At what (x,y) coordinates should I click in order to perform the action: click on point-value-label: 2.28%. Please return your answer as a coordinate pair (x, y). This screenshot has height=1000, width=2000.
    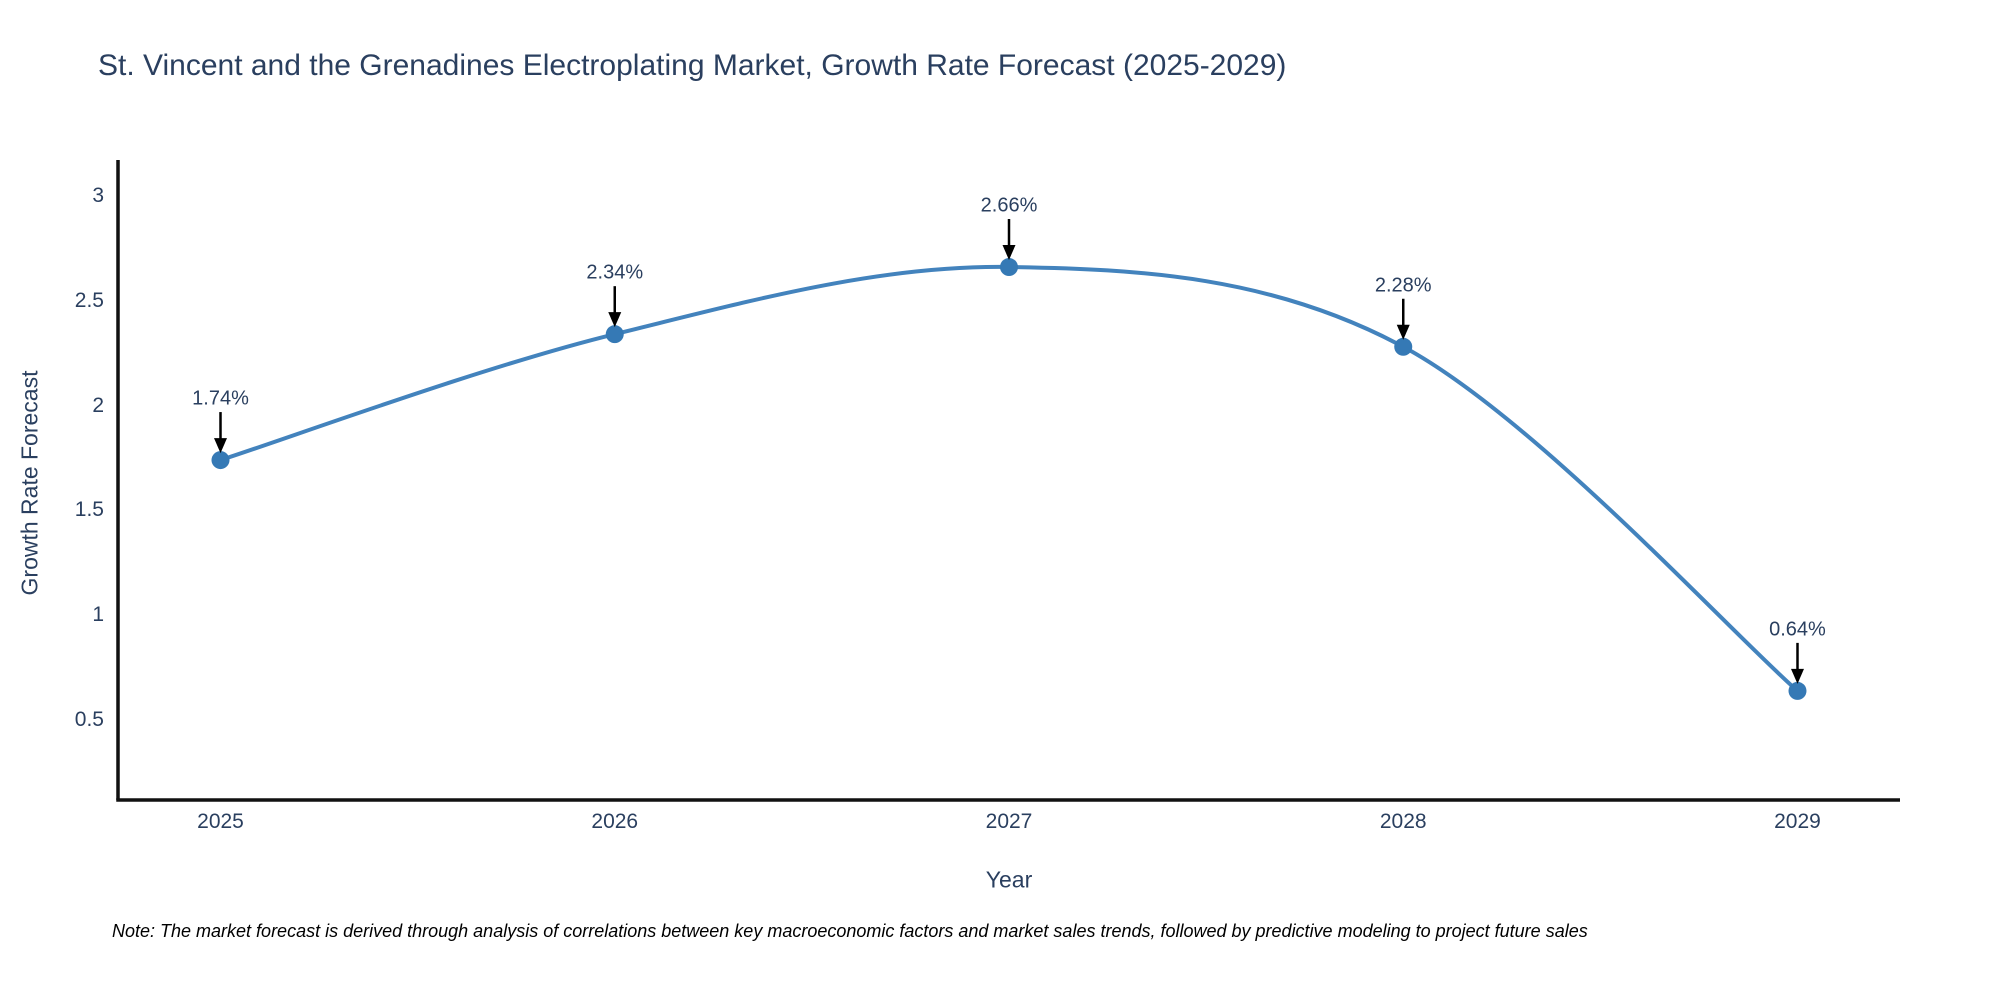
    Looking at the image, I should click on (1403, 285).